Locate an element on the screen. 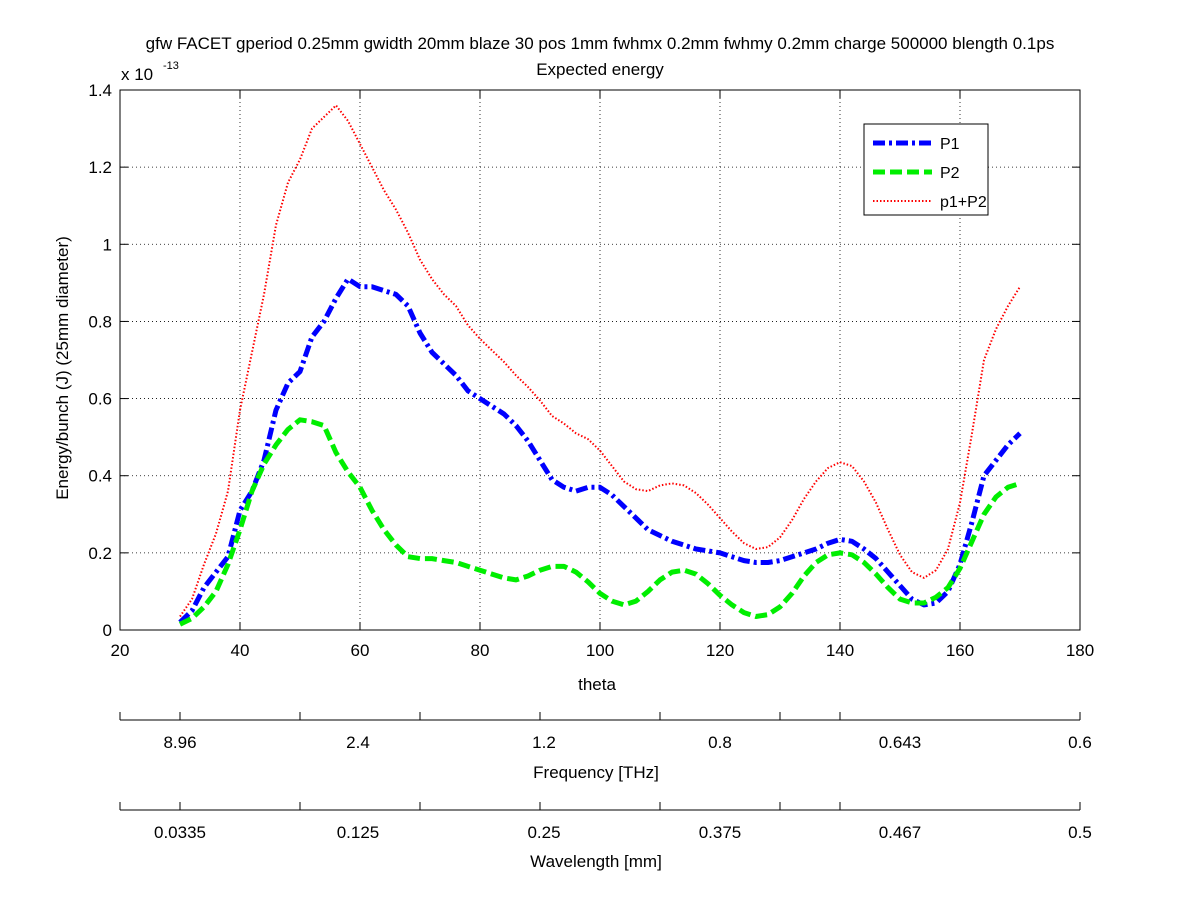 The width and height of the screenshot is (1200, 901). legend-label-sum: p1+P2 is located at coordinates (963, 202).